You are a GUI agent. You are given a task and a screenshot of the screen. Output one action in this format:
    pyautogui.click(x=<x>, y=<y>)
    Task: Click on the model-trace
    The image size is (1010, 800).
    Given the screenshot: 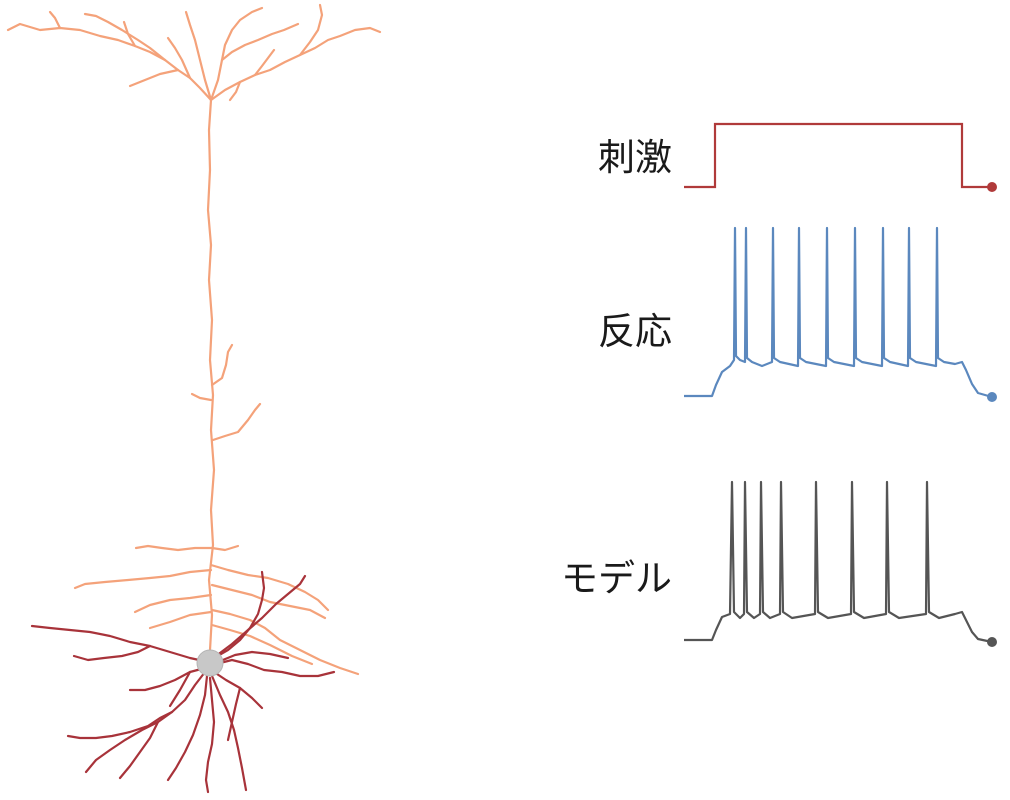 What is the action you would take?
    pyautogui.click(x=838, y=562)
    